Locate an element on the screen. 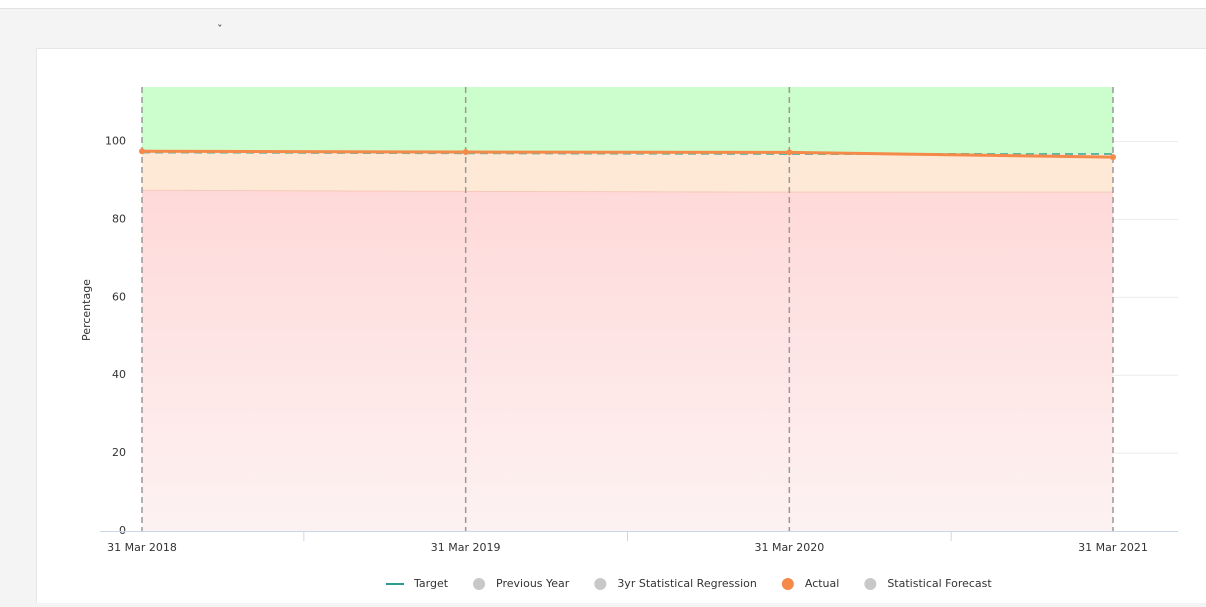 The height and width of the screenshot is (607, 1206). legend-label: Previous Year is located at coordinates (533, 583).